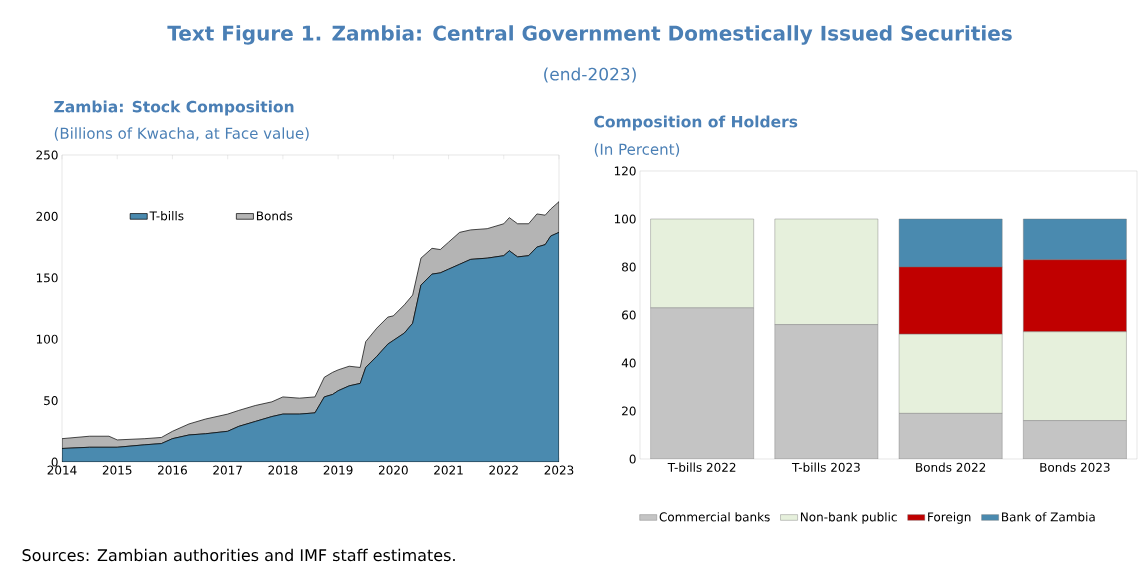 The image size is (1146, 573). What do you see at coordinates (629, 315) in the screenshot?
I see `y-tick-label: 60` at bounding box center [629, 315].